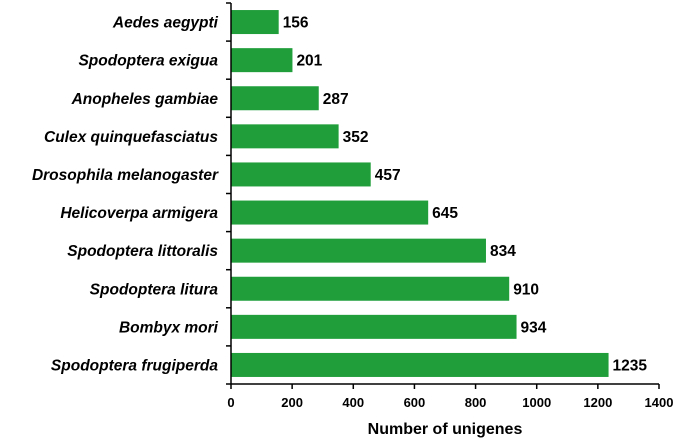 This screenshot has height=442, width=675. I want to click on value-label: 645, so click(445, 213).